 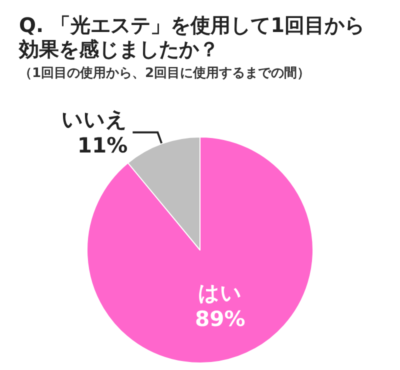 What do you see at coordinates (164, 73) in the screenshot?
I see `chart-subtitle: （1回目の使用から、2回目に使用するまでの間）` at bounding box center [164, 73].